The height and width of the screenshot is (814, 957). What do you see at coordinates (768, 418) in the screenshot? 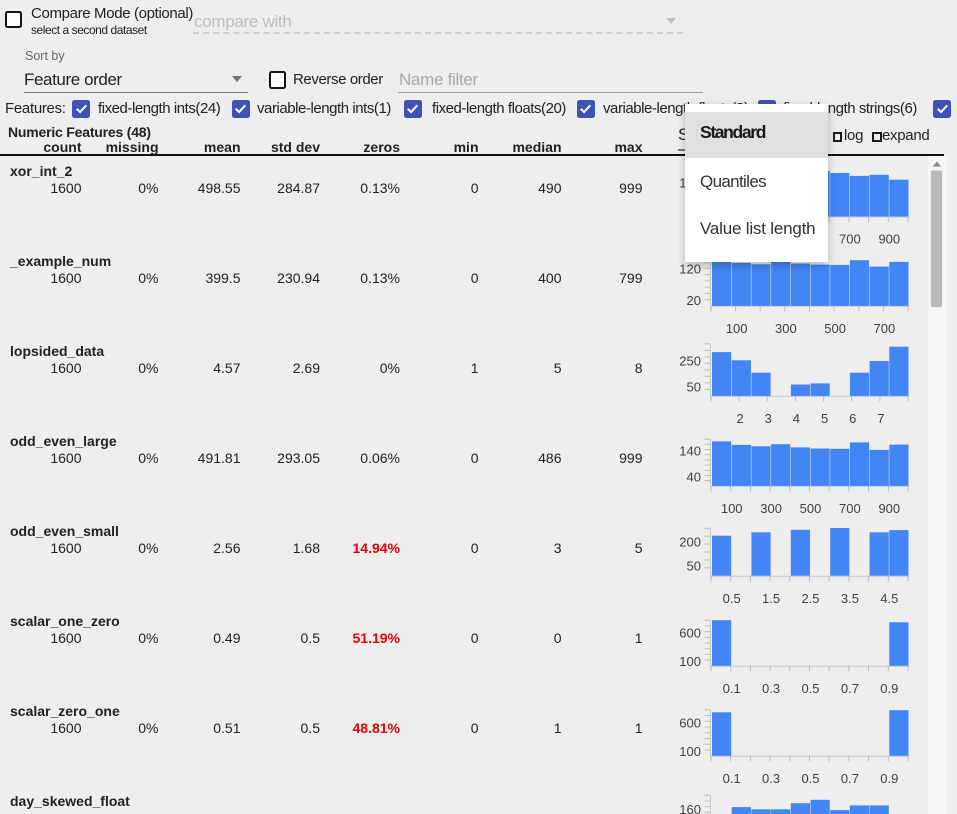
I see `svg-text: 3` at bounding box center [768, 418].